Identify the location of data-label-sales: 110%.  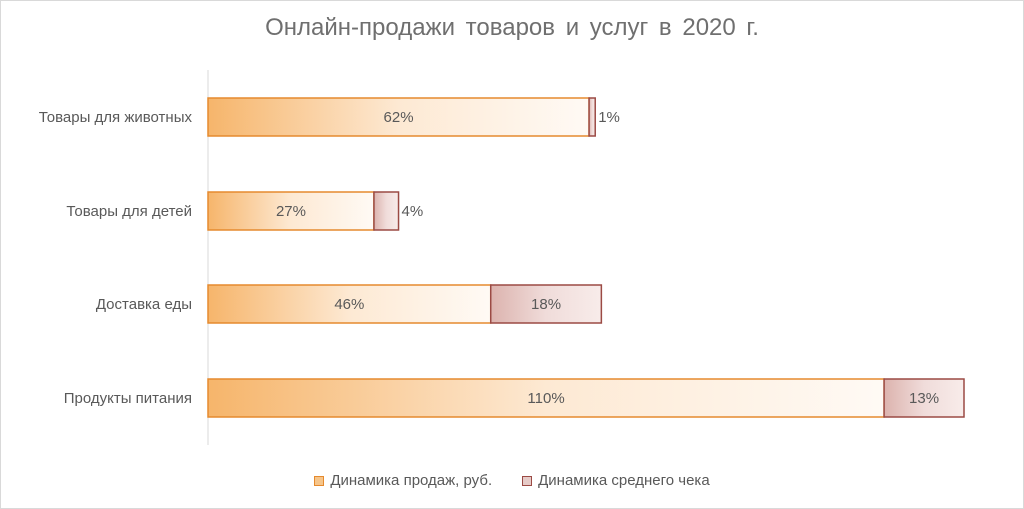
(545, 398).